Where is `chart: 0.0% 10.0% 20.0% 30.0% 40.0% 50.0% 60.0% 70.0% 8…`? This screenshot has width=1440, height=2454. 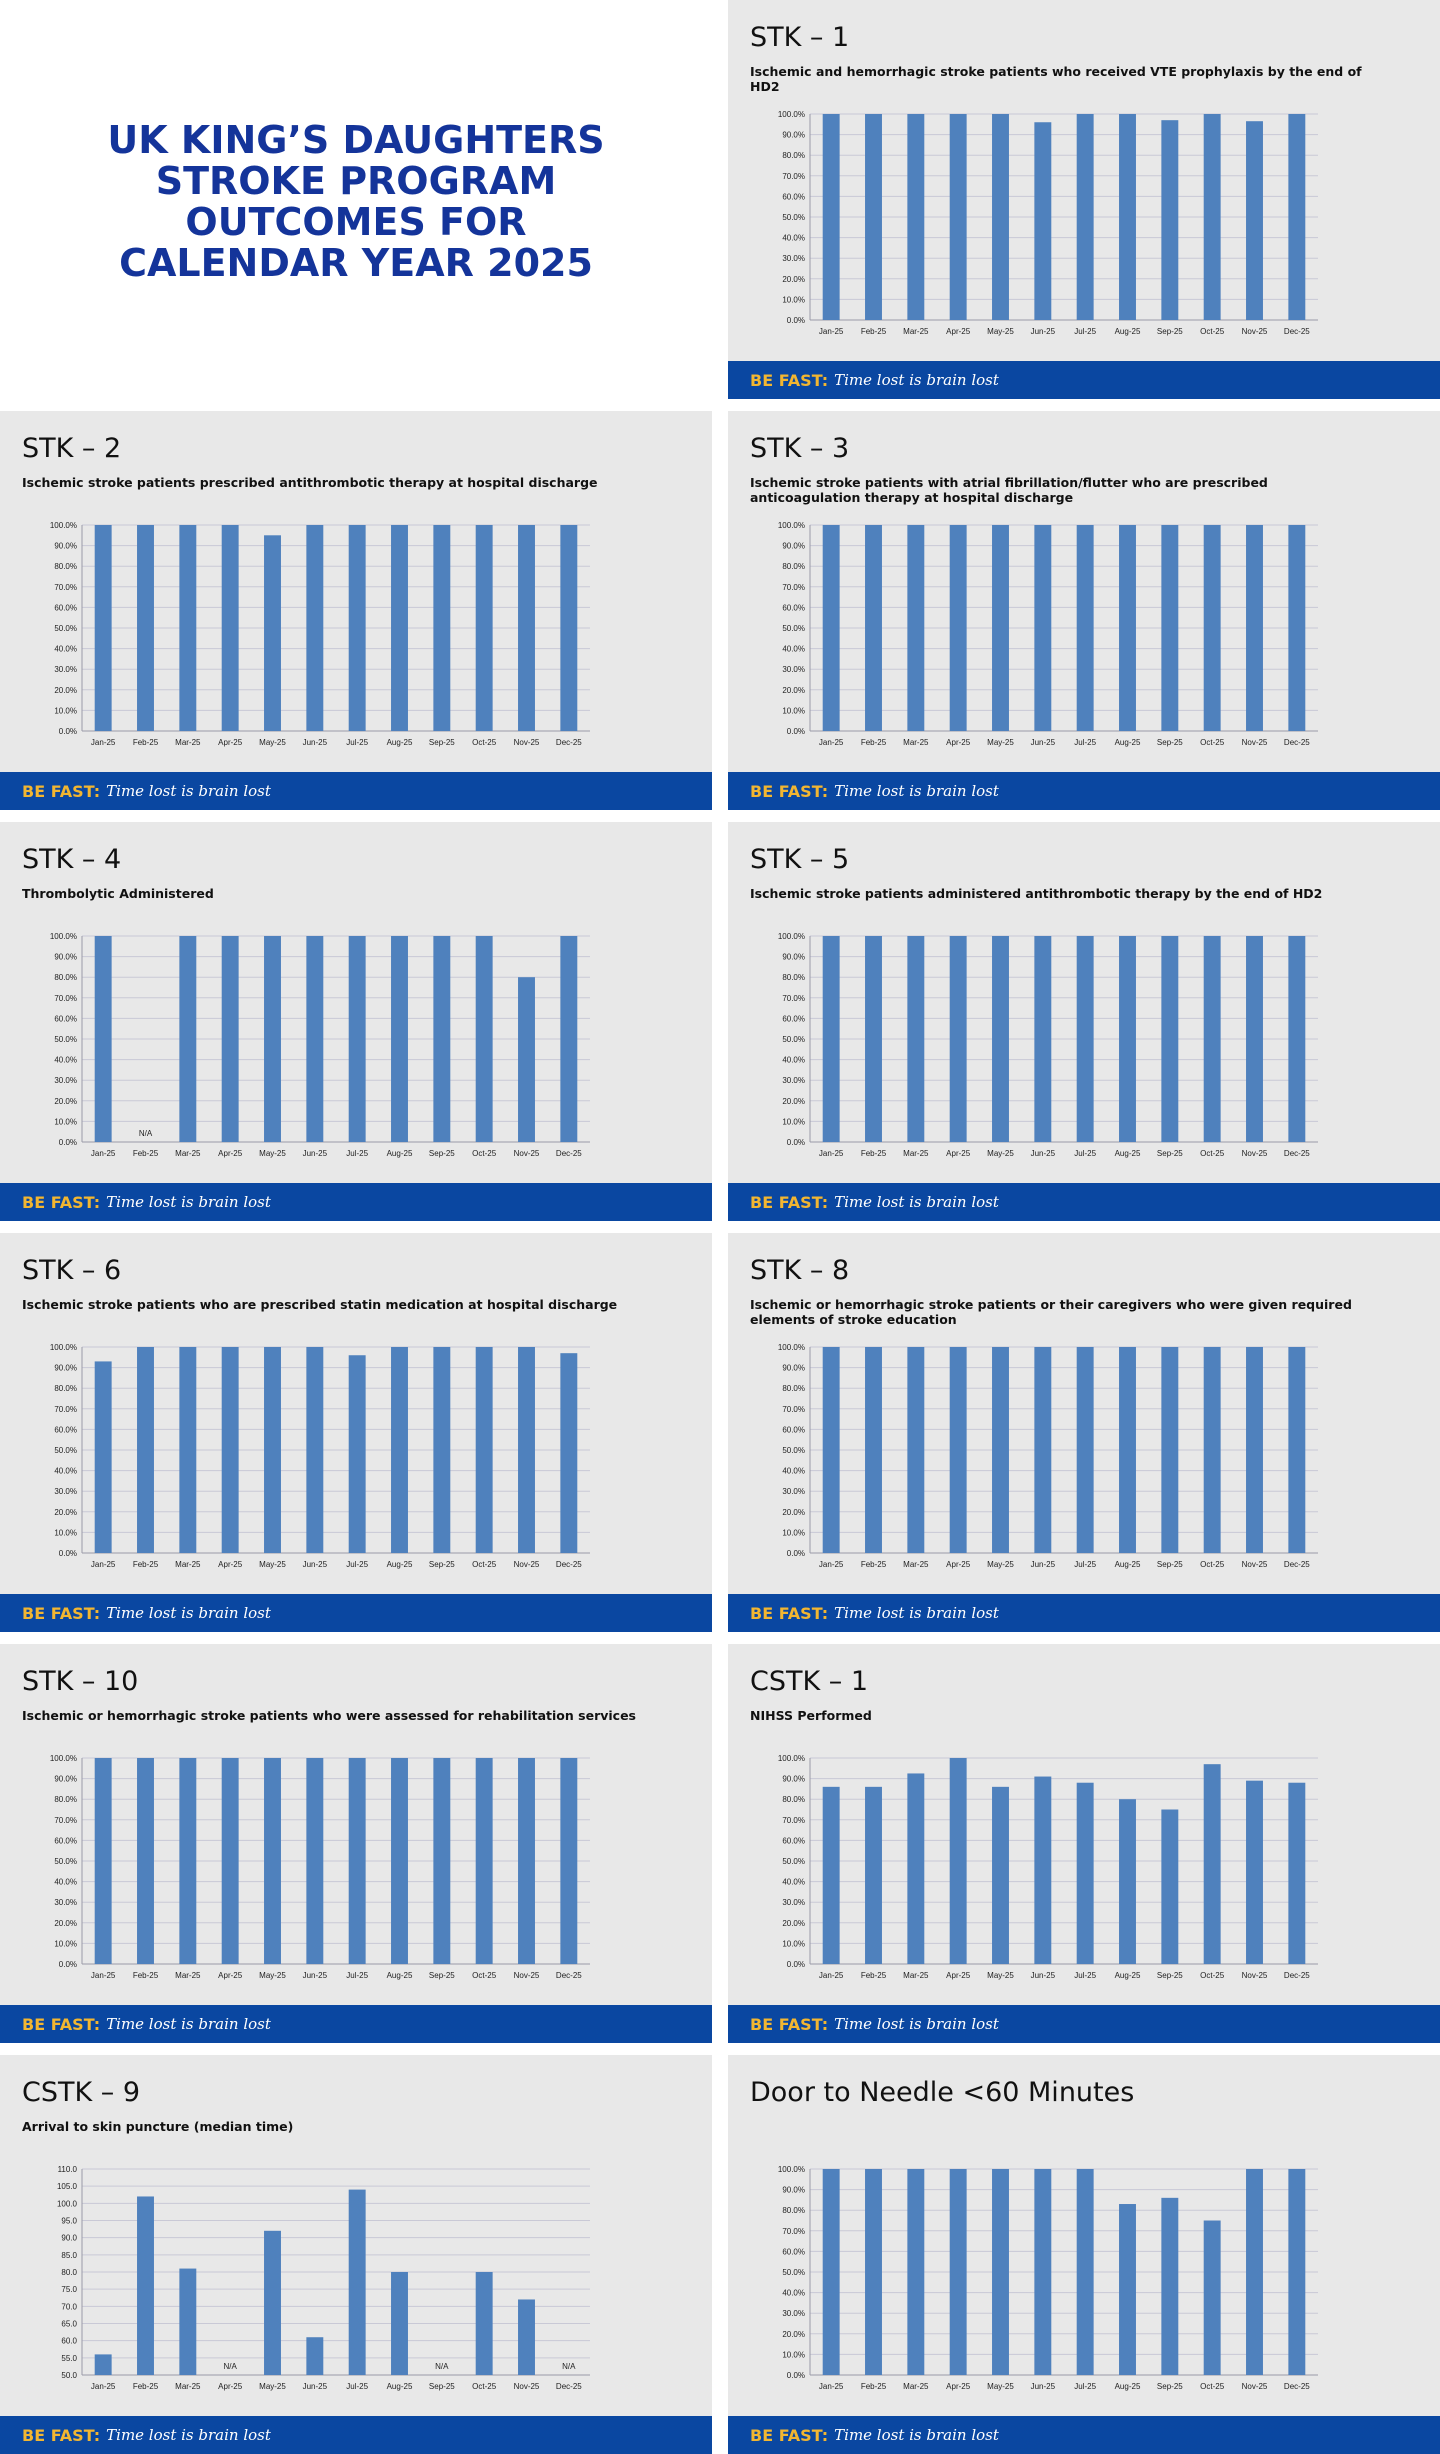
chart: 0.0% 10.0% 20.0% 30.0% 40.0% 50.0% 60.0% 70.0% 8… is located at coordinates (320, 1456).